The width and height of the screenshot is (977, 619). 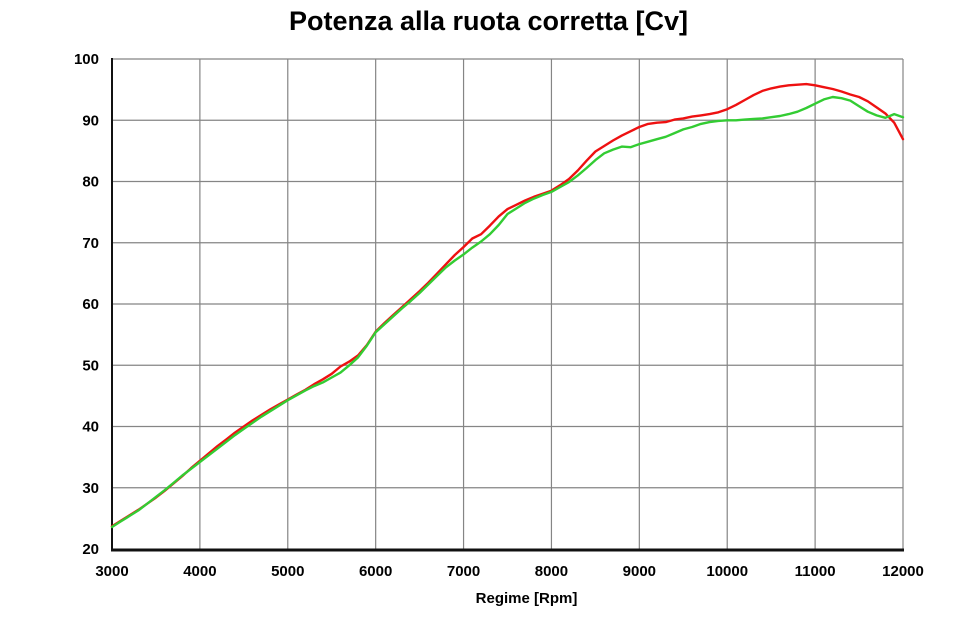 What do you see at coordinates (90, 427) in the screenshot?
I see `y-tick-label-40: 40` at bounding box center [90, 427].